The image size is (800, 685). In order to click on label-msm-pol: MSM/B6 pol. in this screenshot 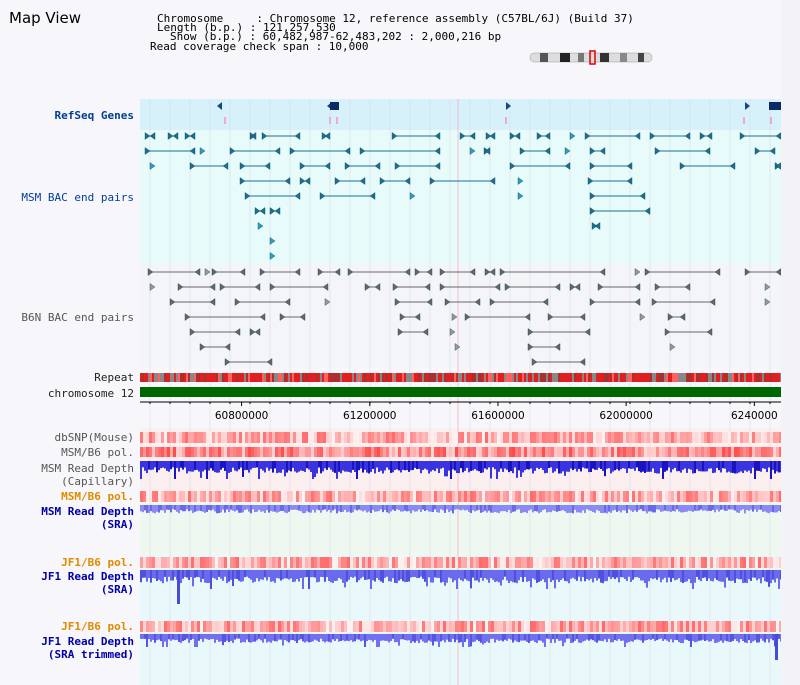, I will do `click(97, 452)`.